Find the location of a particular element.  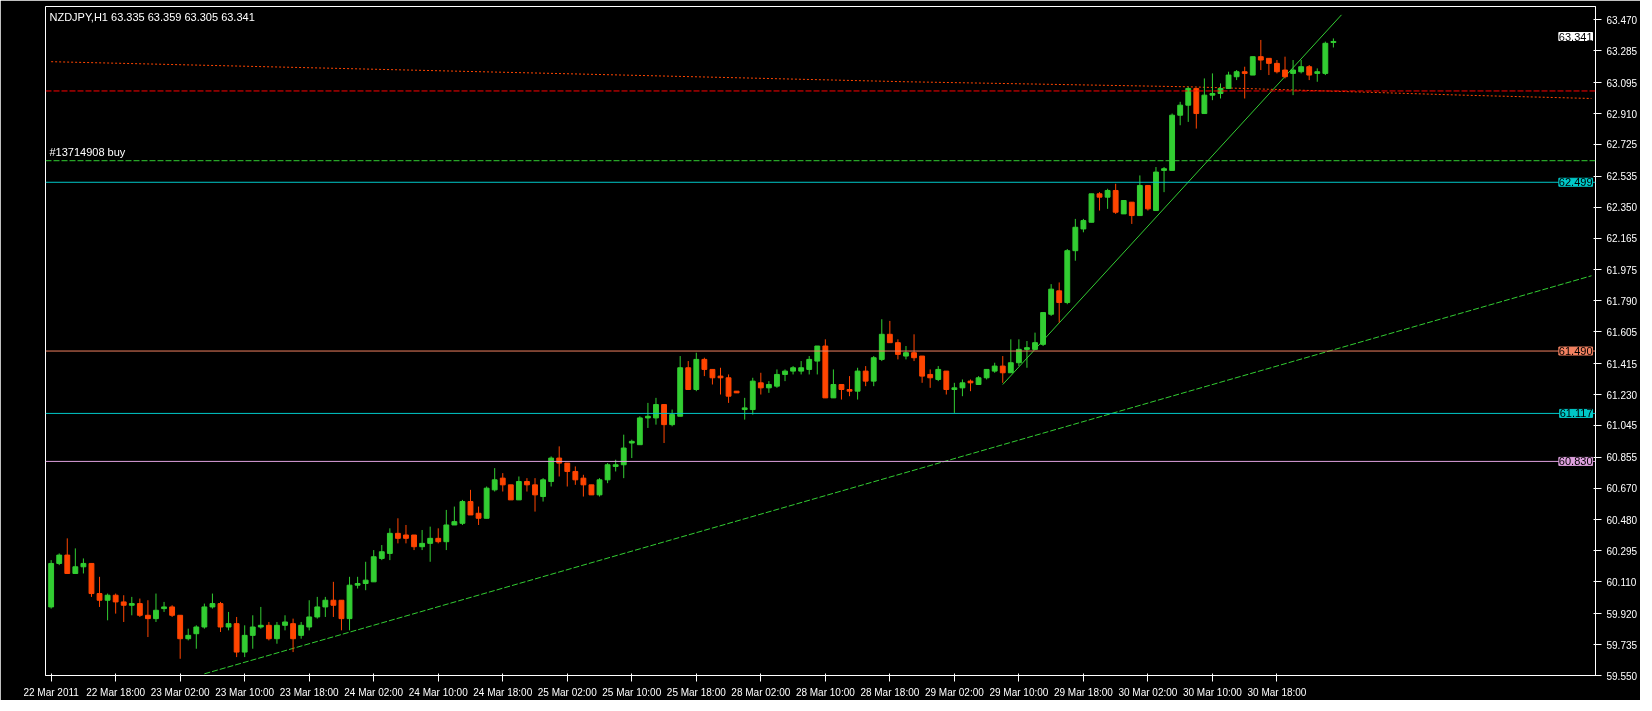

x-tick-label: 25 Mar 02:00 is located at coordinates (567, 692).